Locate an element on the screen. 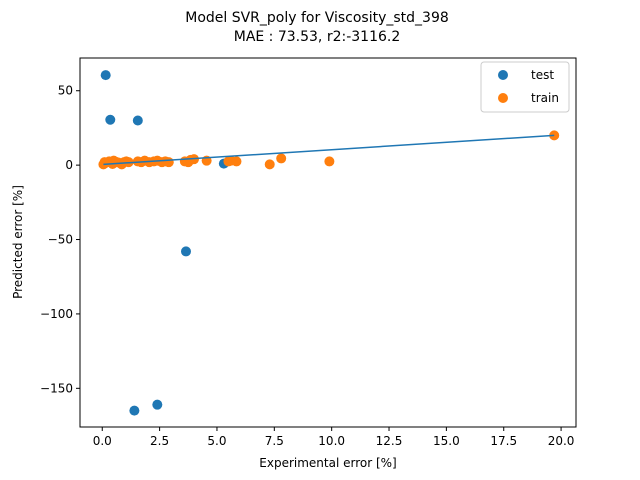 The image size is (640, 480). y-tick-label: −150 is located at coordinates (56, 388).